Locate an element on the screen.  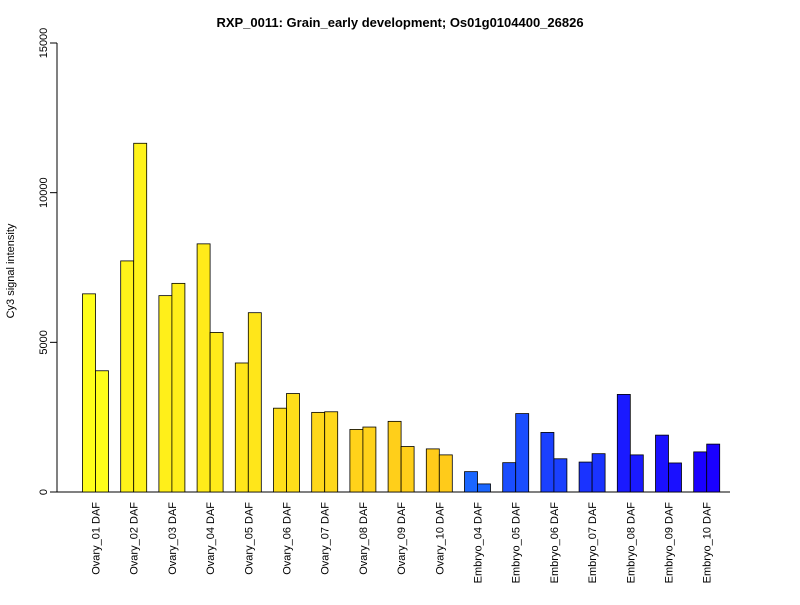
category-label: Ovary_09 DAF is located at coordinates (402, 538).